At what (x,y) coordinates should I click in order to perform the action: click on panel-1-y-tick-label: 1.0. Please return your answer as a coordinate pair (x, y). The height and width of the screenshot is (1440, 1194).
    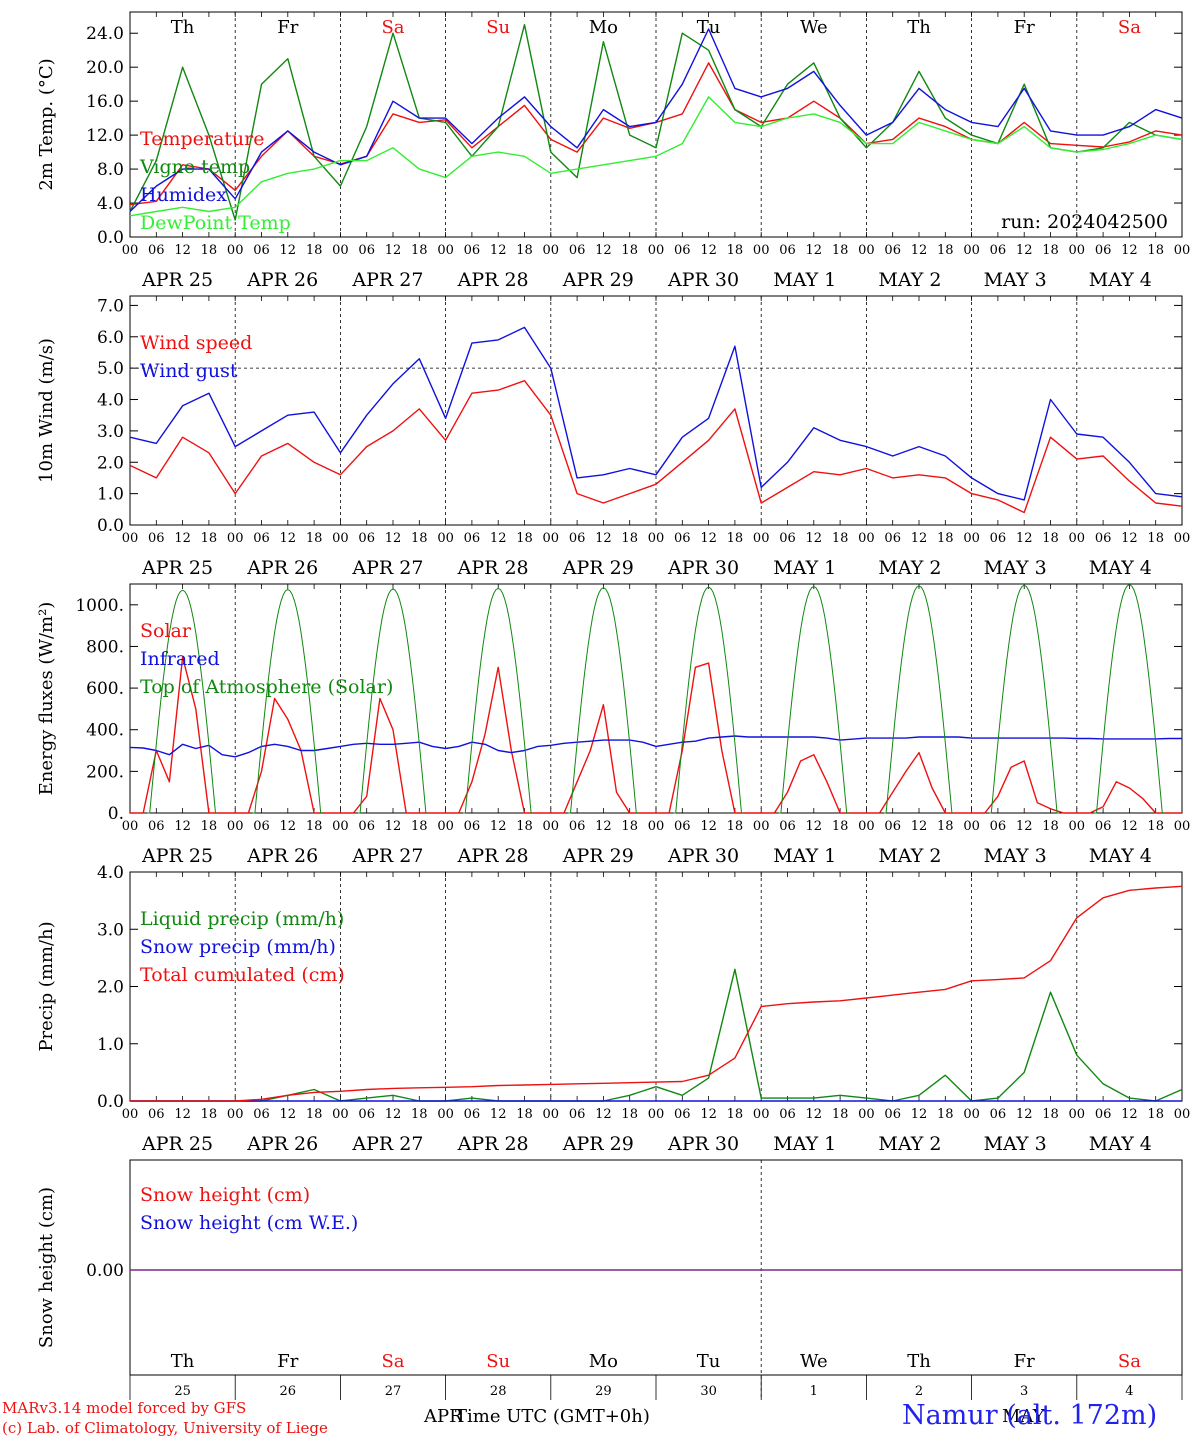
    Looking at the image, I should click on (110, 495).